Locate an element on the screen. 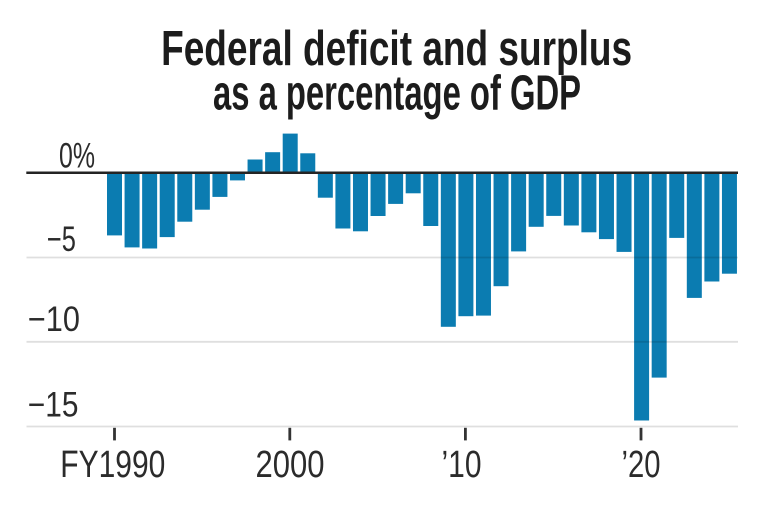 The width and height of the screenshot is (768, 513). svg-text: FY1990 is located at coordinates (112, 465).